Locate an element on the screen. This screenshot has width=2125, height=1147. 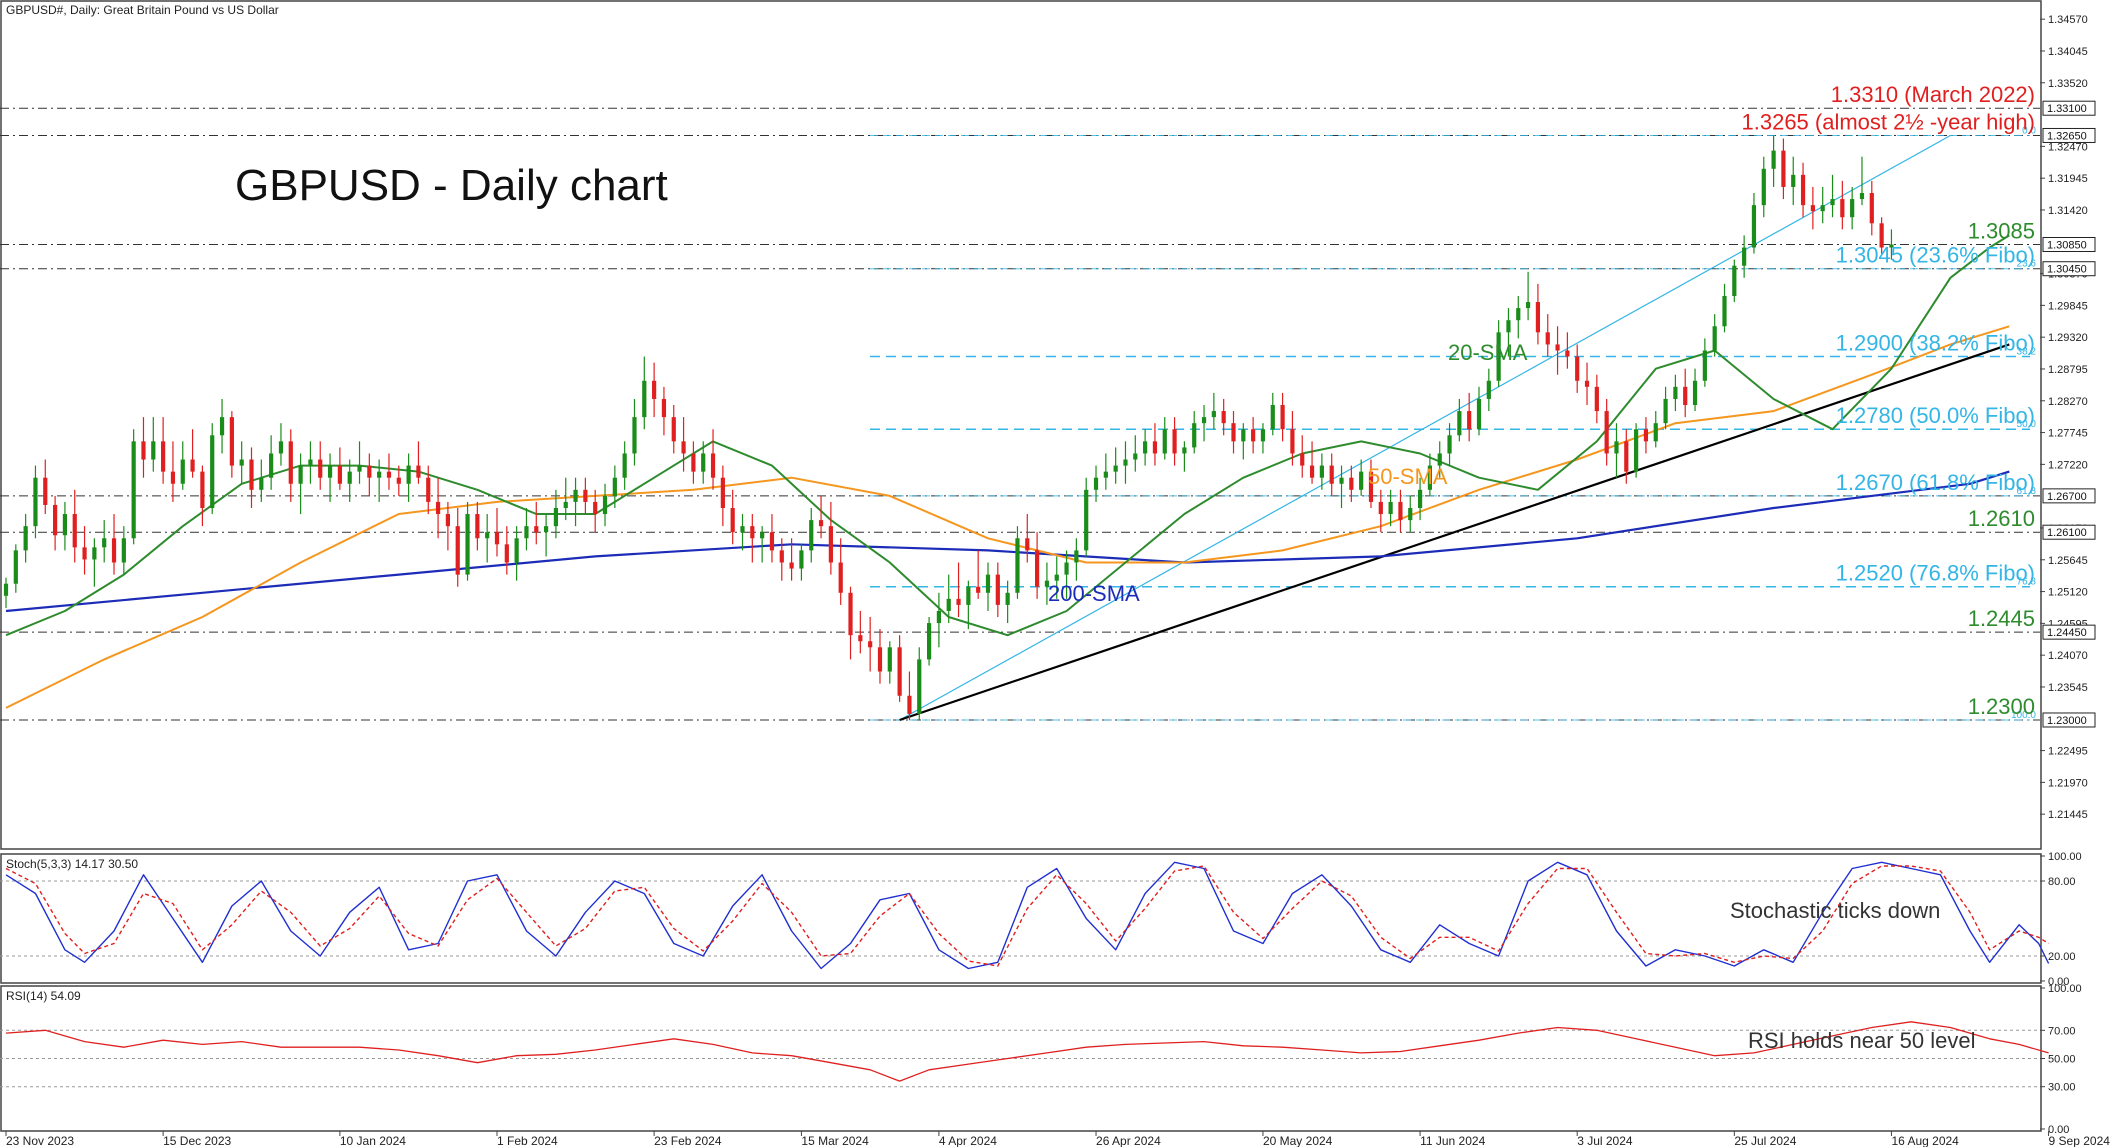
price-tick-label: 1.28270 is located at coordinates (2068, 402).